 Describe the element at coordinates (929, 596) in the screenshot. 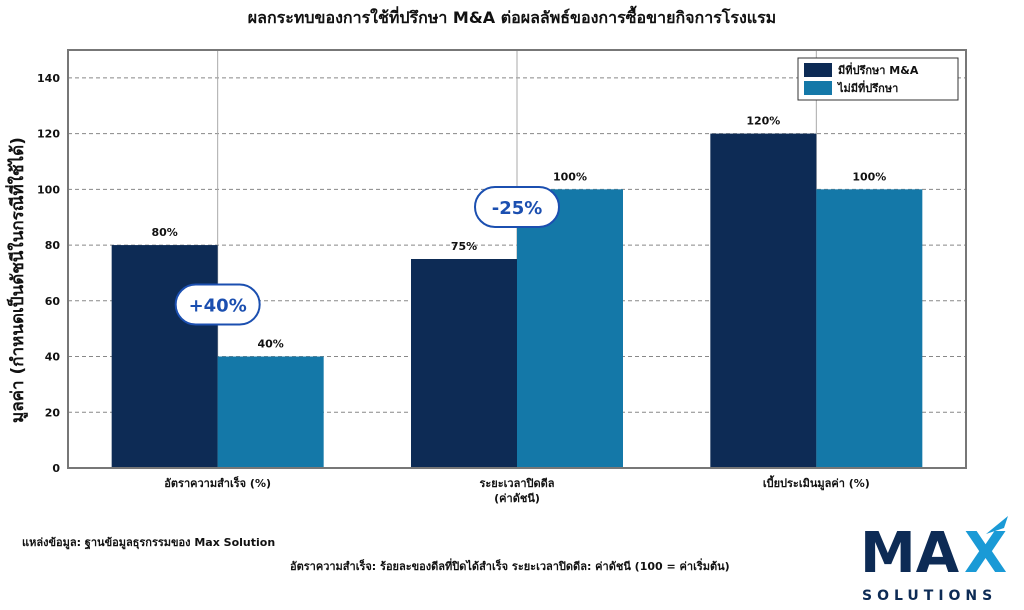

I see `svg-text: SOLUTIONS` at that location.